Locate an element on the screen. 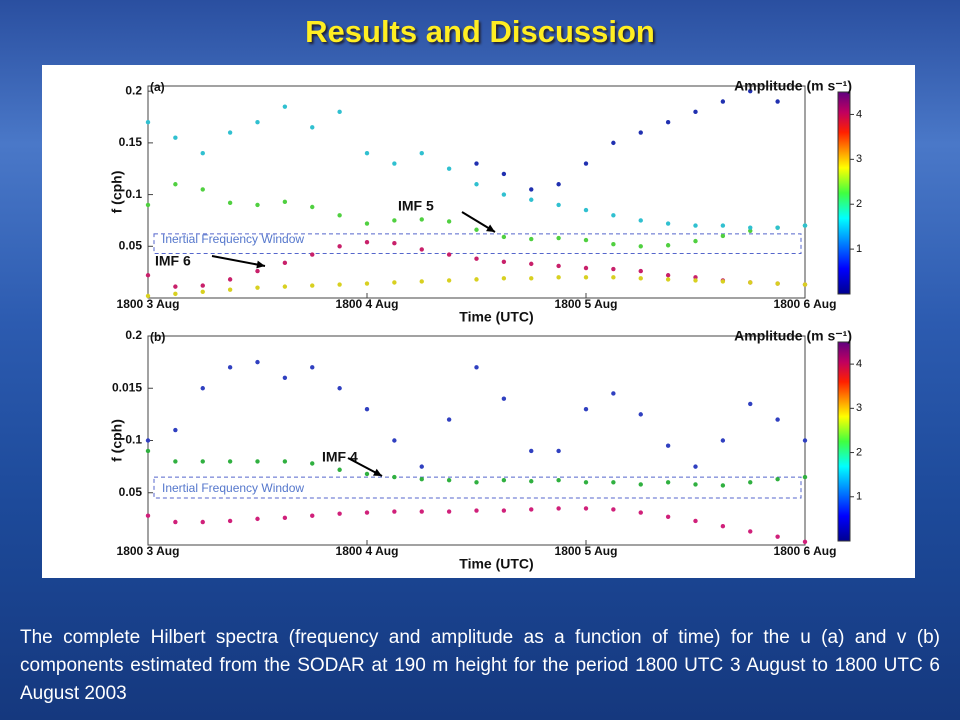 This screenshot has width=960, height=720. annotation: Inertial Frequency Window is located at coordinates (233, 488).